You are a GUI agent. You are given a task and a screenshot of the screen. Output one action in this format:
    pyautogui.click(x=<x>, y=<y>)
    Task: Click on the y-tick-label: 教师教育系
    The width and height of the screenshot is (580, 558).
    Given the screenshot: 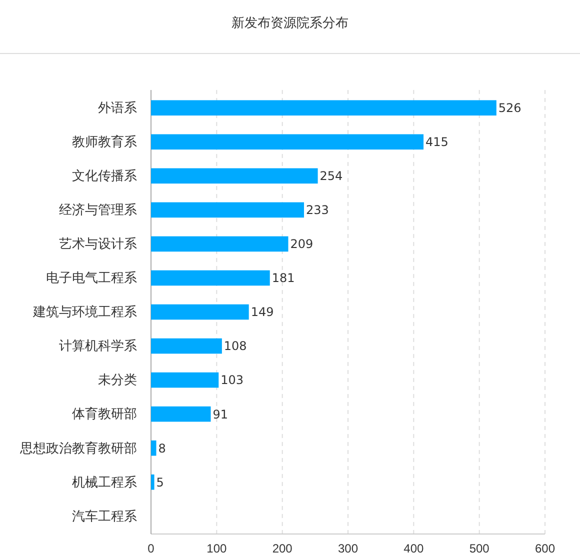 What is the action you would take?
    pyautogui.click(x=104, y=142)
    